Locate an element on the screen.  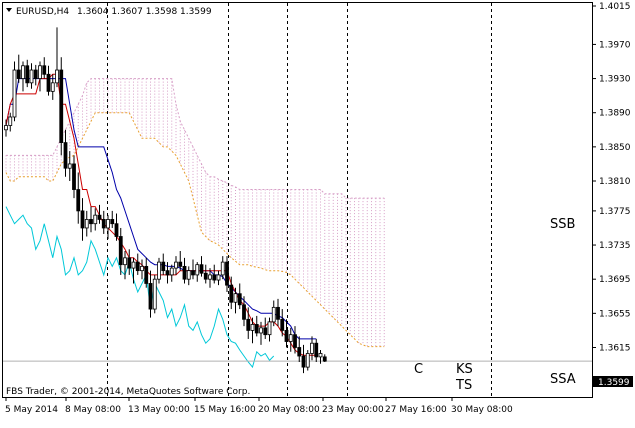
x-tick-label: 30 May 08:00 is located at coordinates (482, 410).